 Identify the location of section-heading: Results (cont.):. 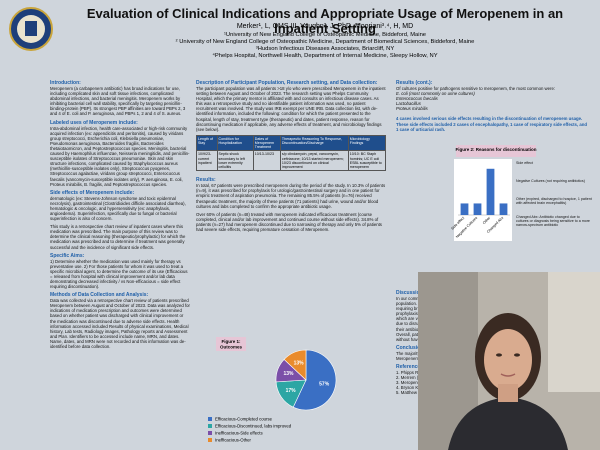
(414, 83).